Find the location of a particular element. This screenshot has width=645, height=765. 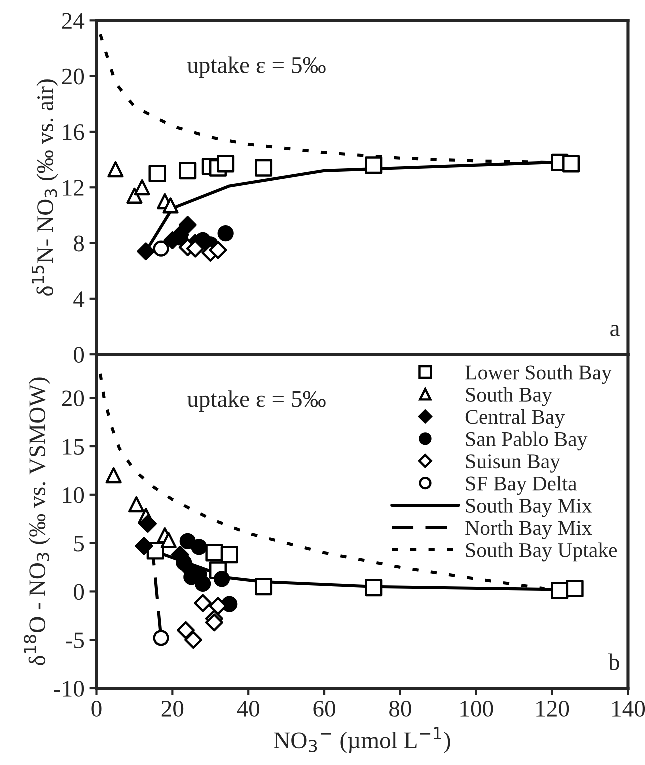

x-tick-label: 80 is located at coordinates (401, 708).